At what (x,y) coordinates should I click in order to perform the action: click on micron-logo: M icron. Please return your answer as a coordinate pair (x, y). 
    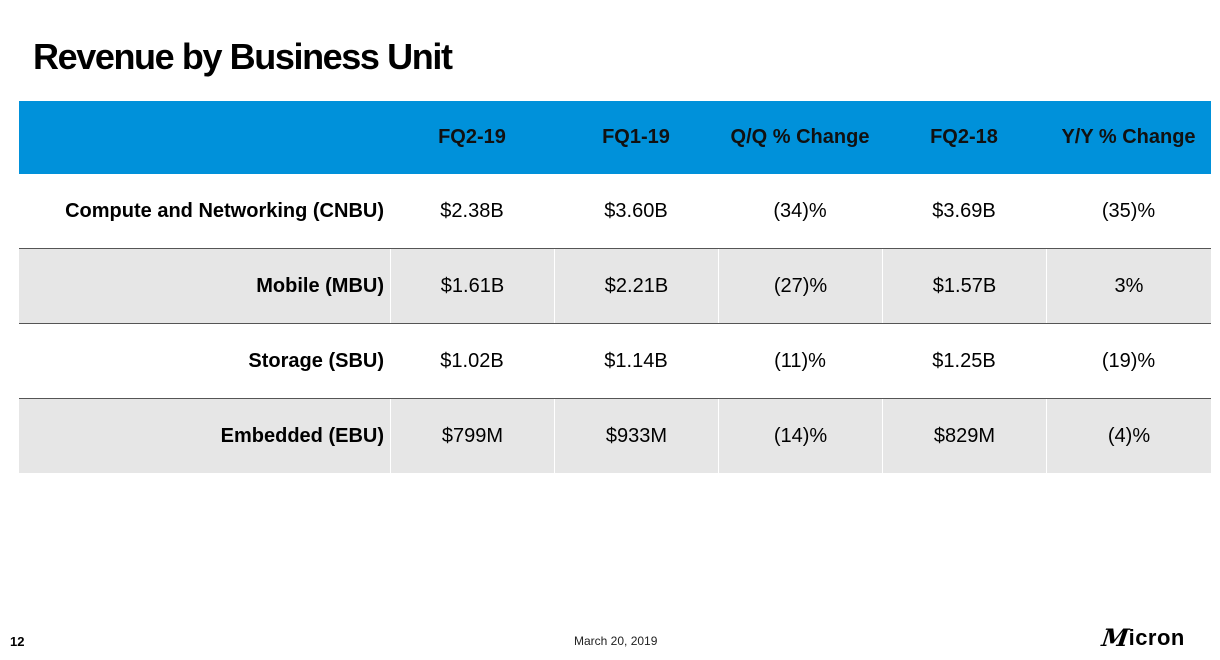
    Looking at the image, I should click on (1142, 637).